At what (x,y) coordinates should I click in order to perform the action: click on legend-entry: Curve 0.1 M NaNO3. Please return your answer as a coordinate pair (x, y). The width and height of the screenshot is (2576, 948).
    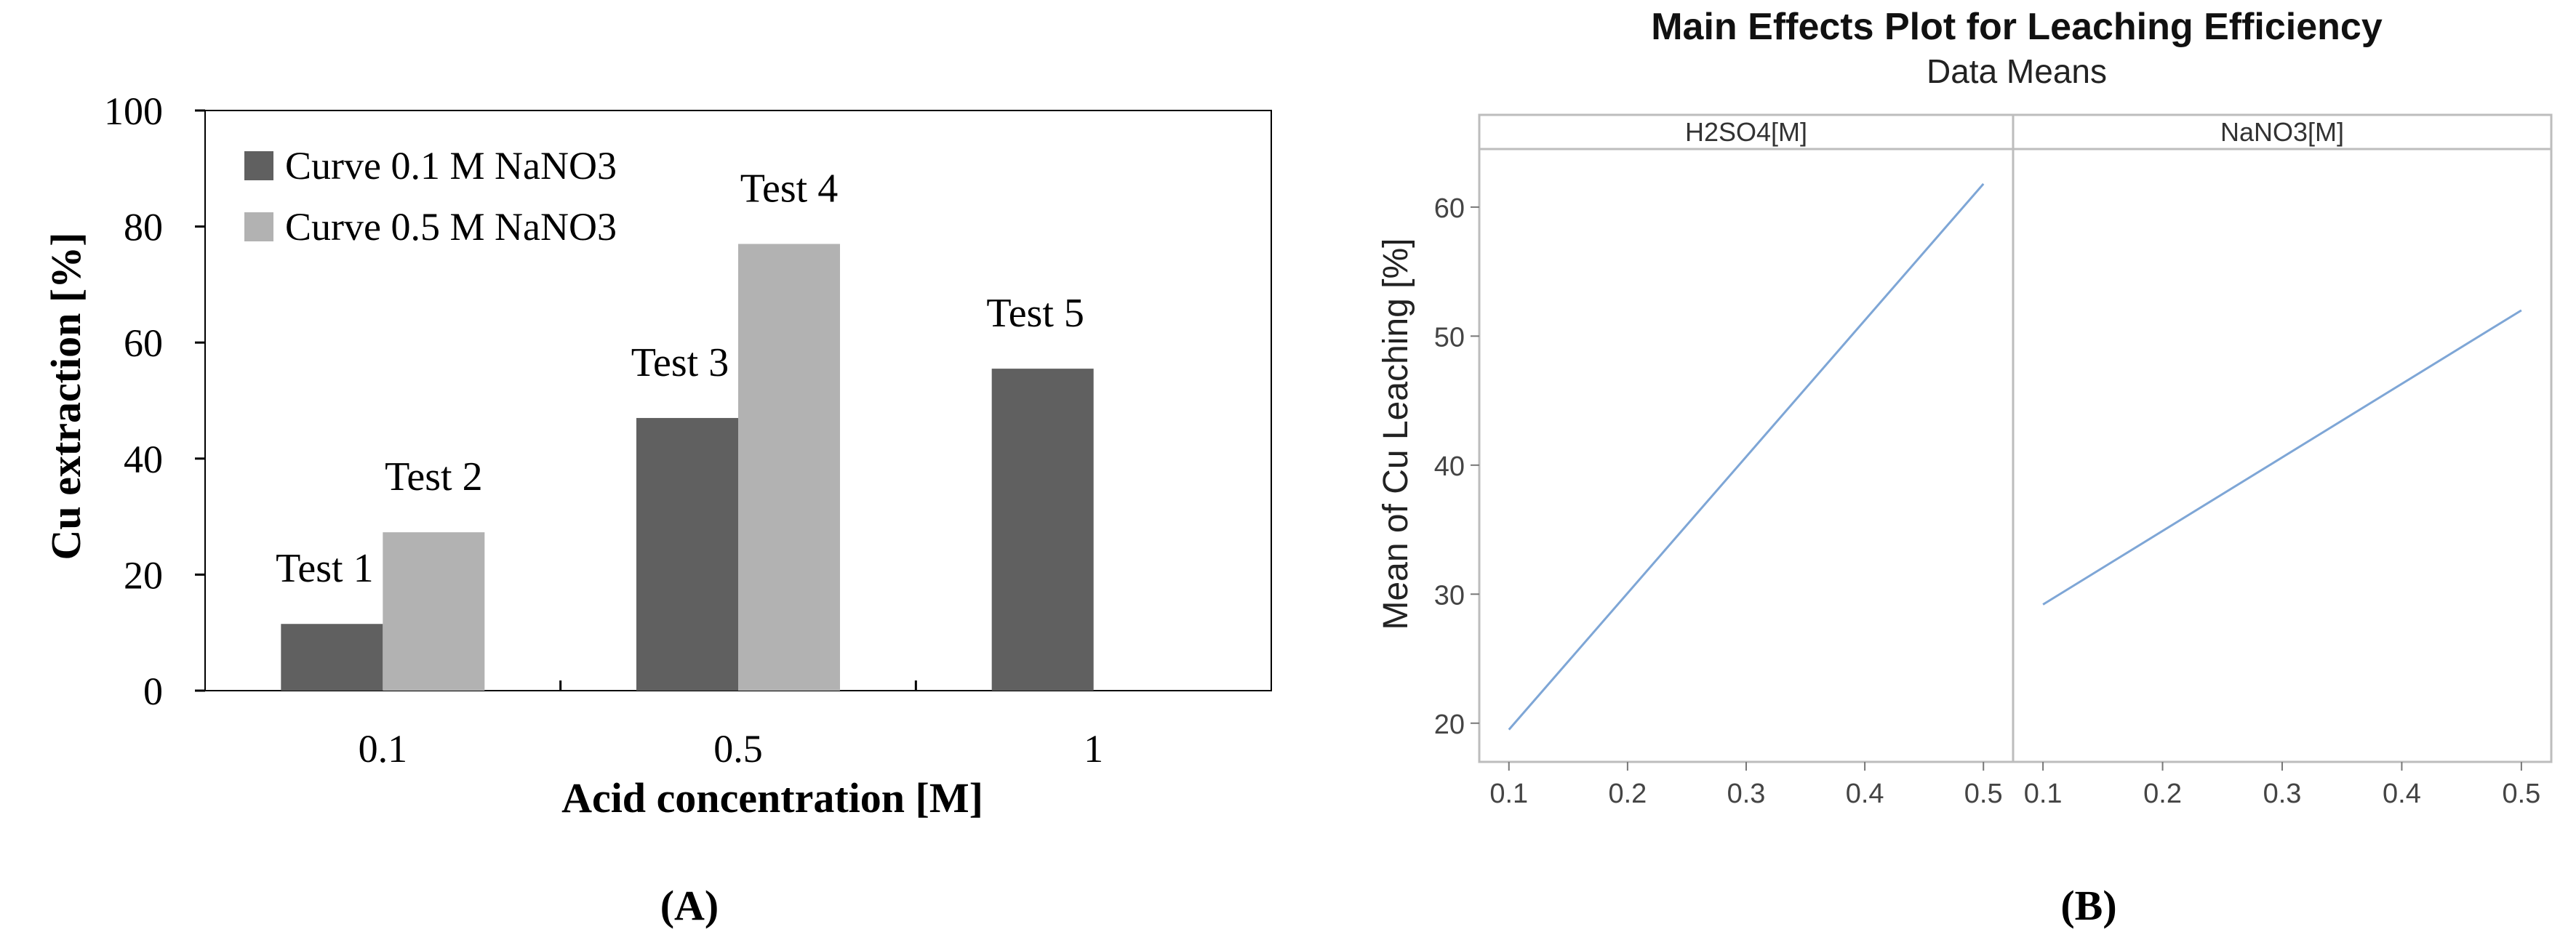
    Looking at the image, I should click on (451, 166).